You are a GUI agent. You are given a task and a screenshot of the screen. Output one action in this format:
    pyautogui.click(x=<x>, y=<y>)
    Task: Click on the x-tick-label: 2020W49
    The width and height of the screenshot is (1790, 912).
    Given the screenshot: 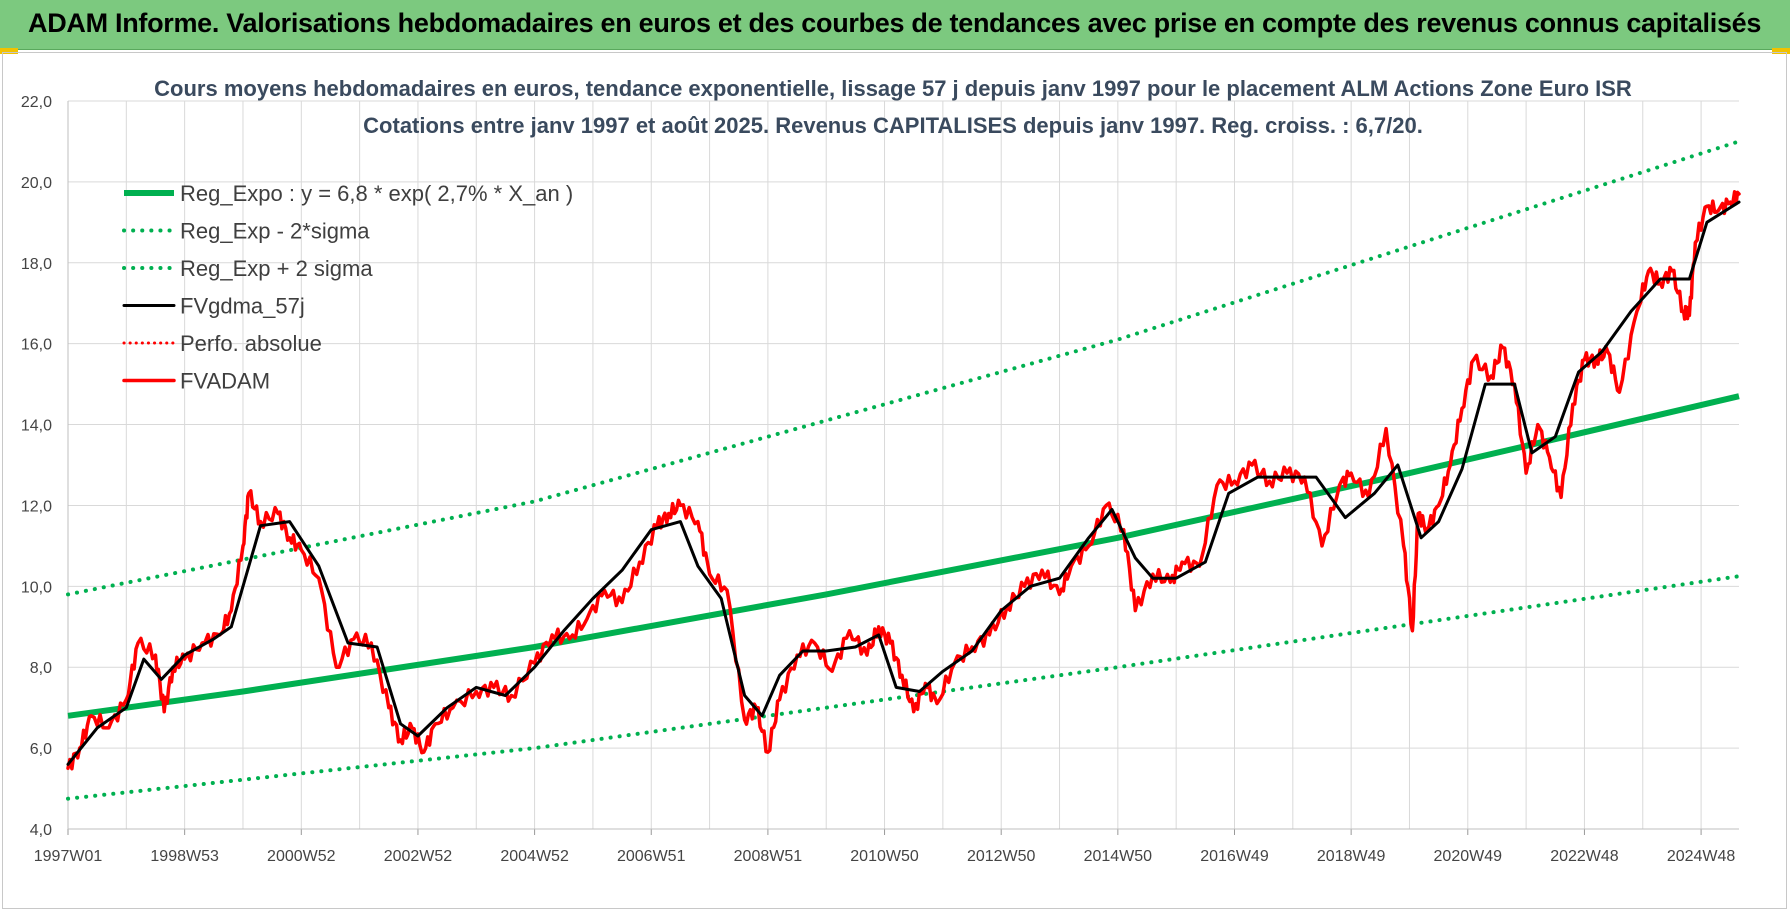 What is the action you would take?
    pyautogui.click(x=1468, y=856)
    